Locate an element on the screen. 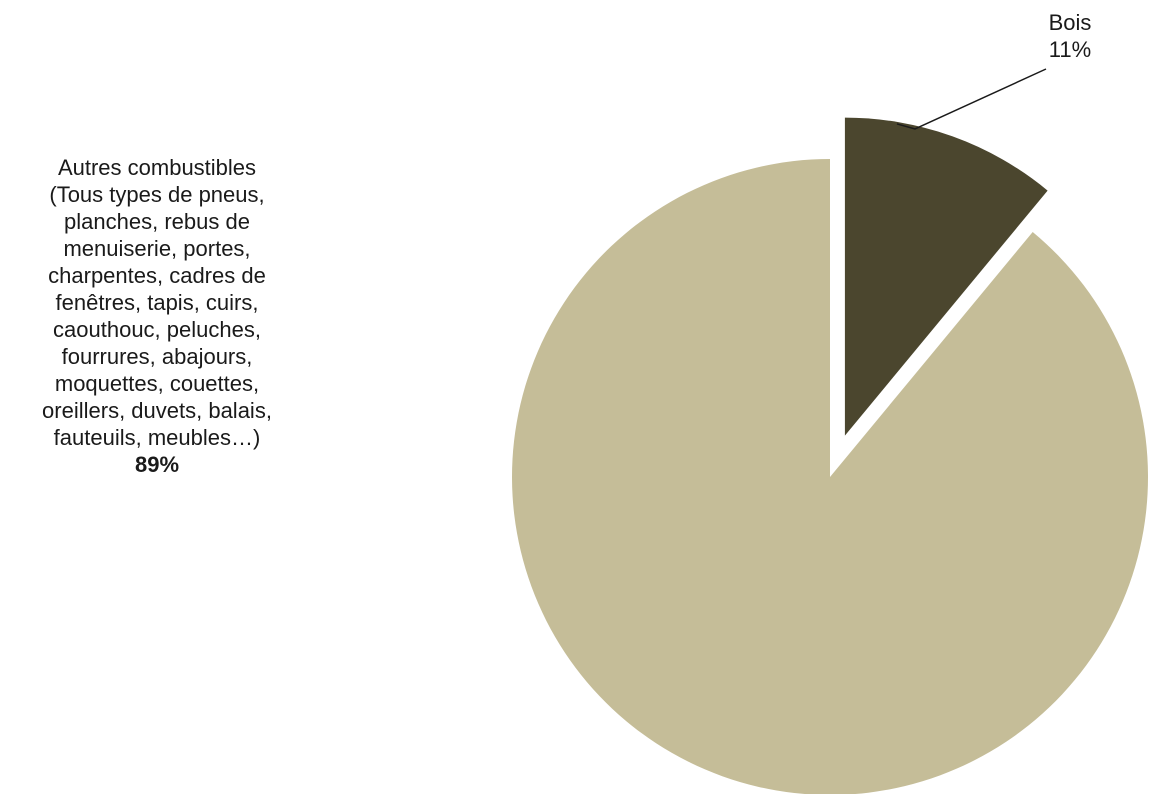  label-percent: 11% is located at coordinates (1070, 49).